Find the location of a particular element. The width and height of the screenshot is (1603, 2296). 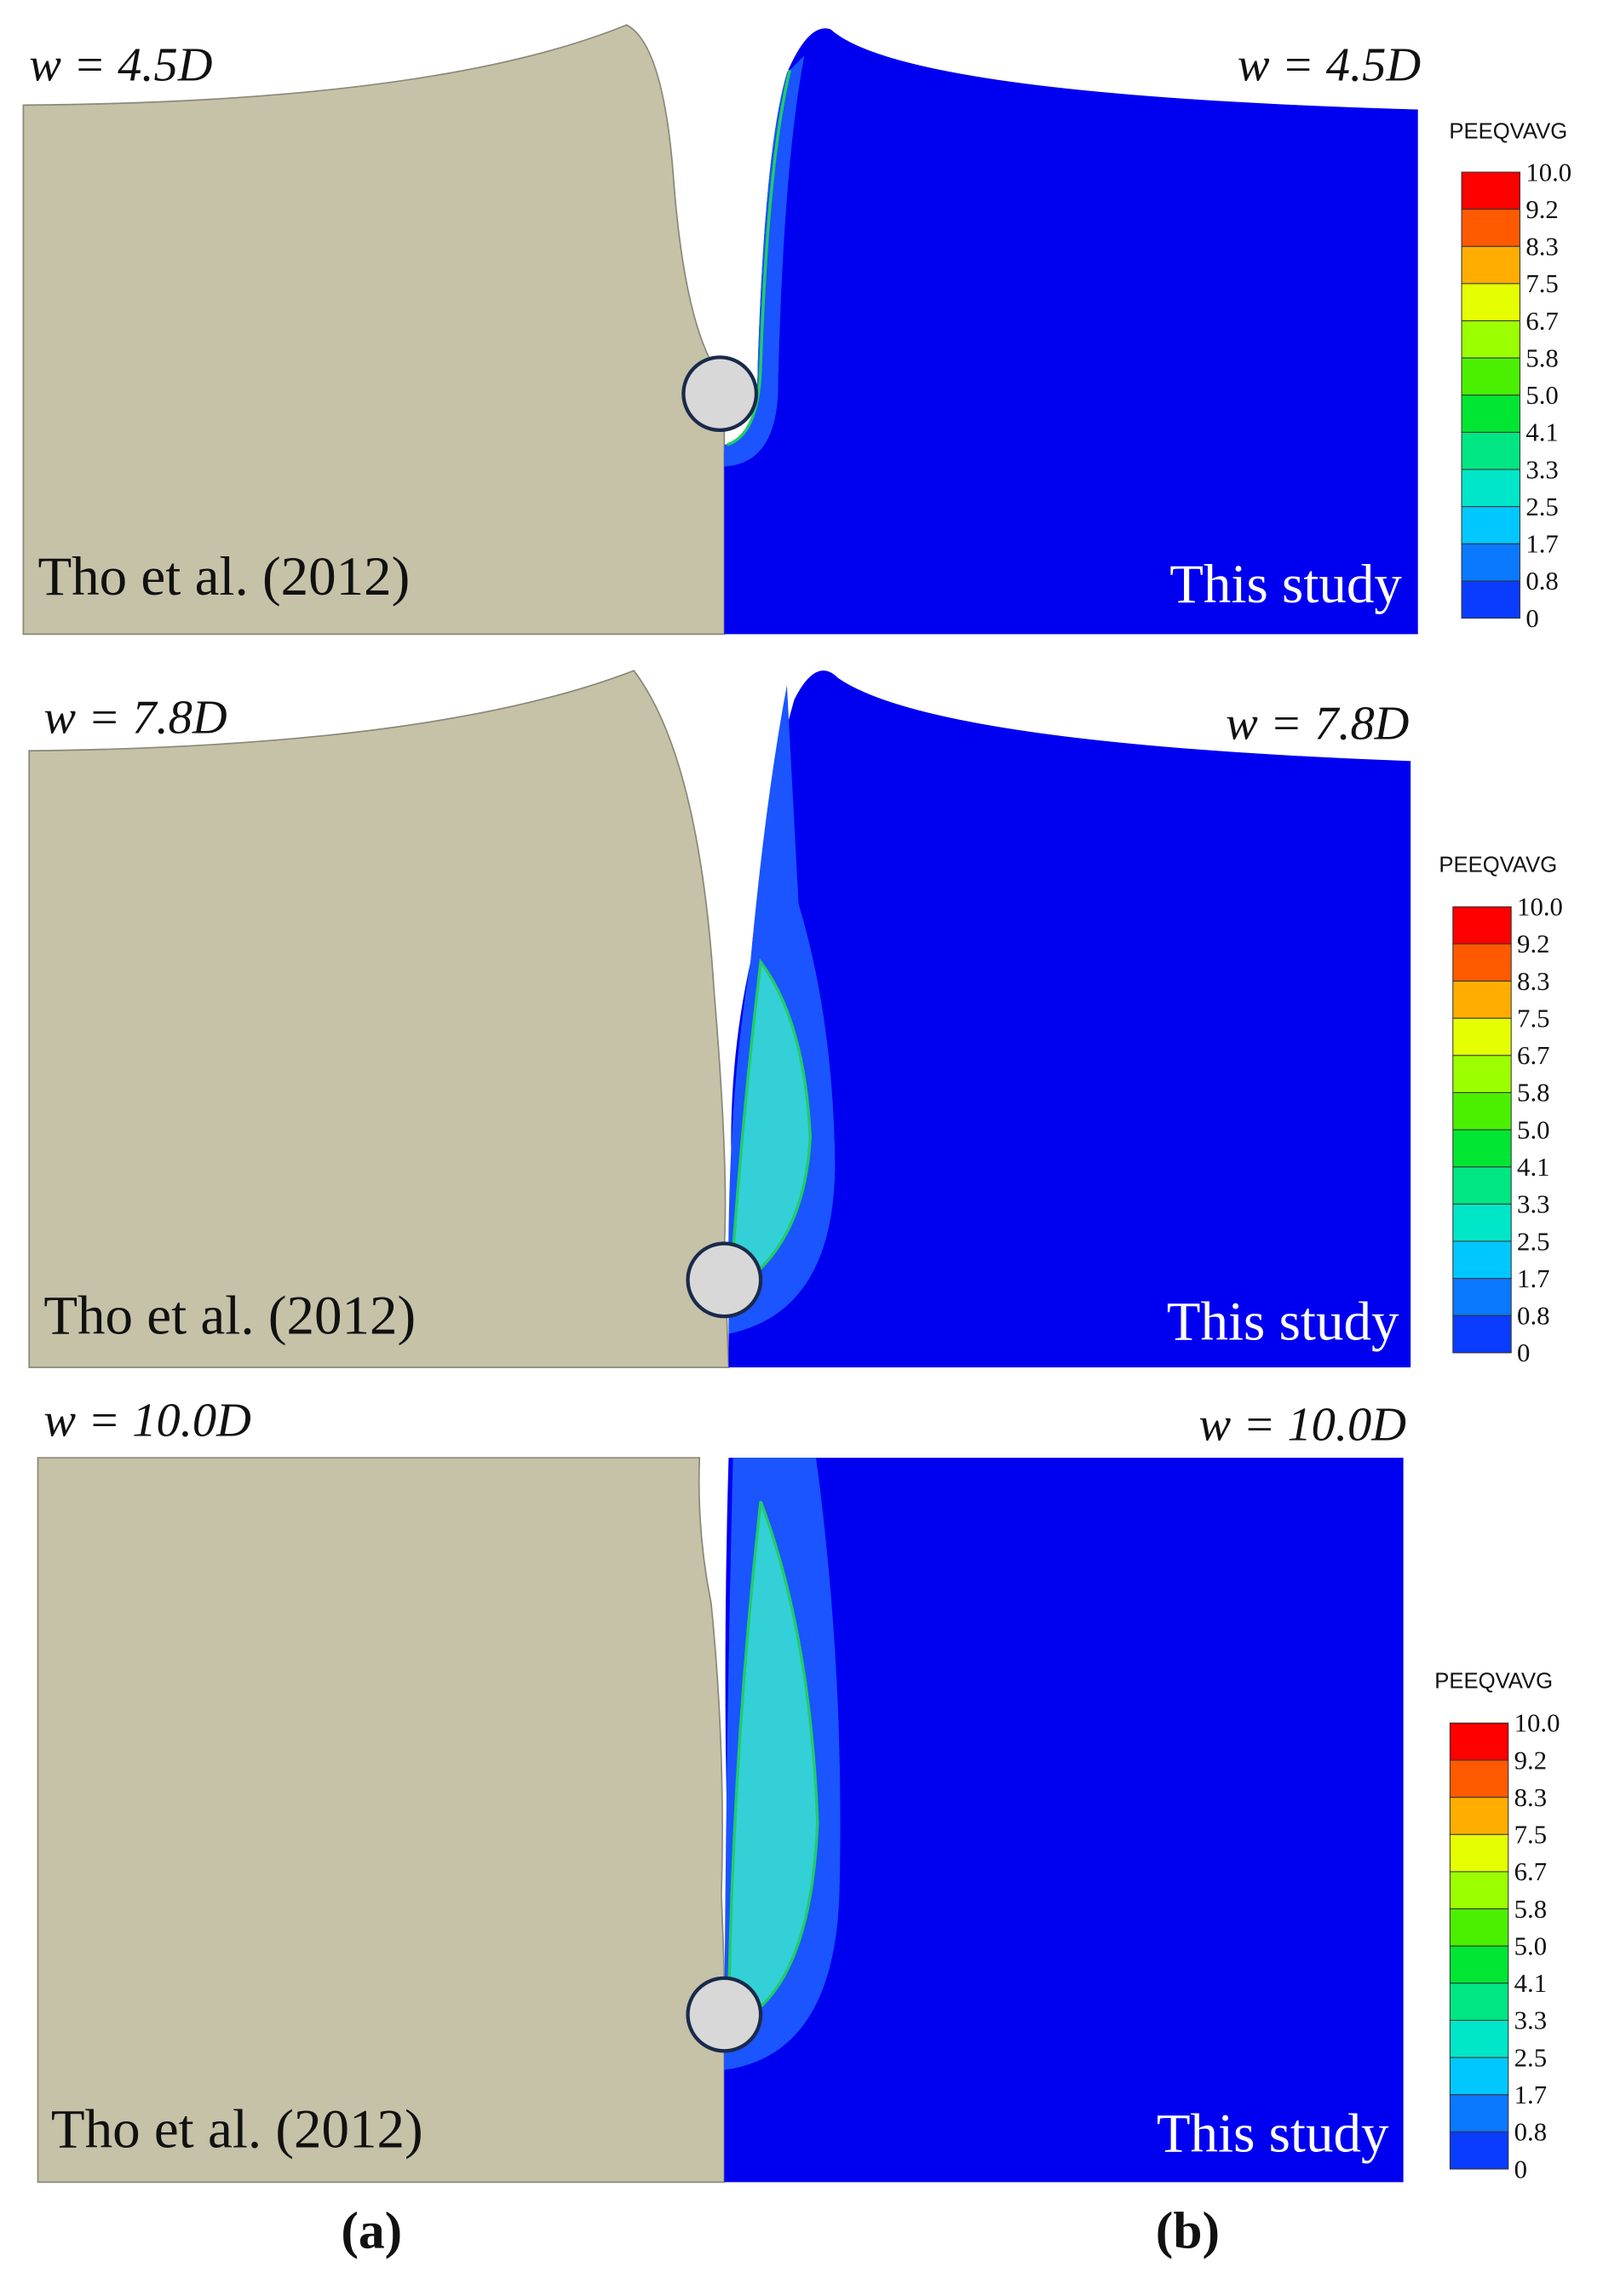

subcaption: (b) is located at coordinates (1188, 2230).